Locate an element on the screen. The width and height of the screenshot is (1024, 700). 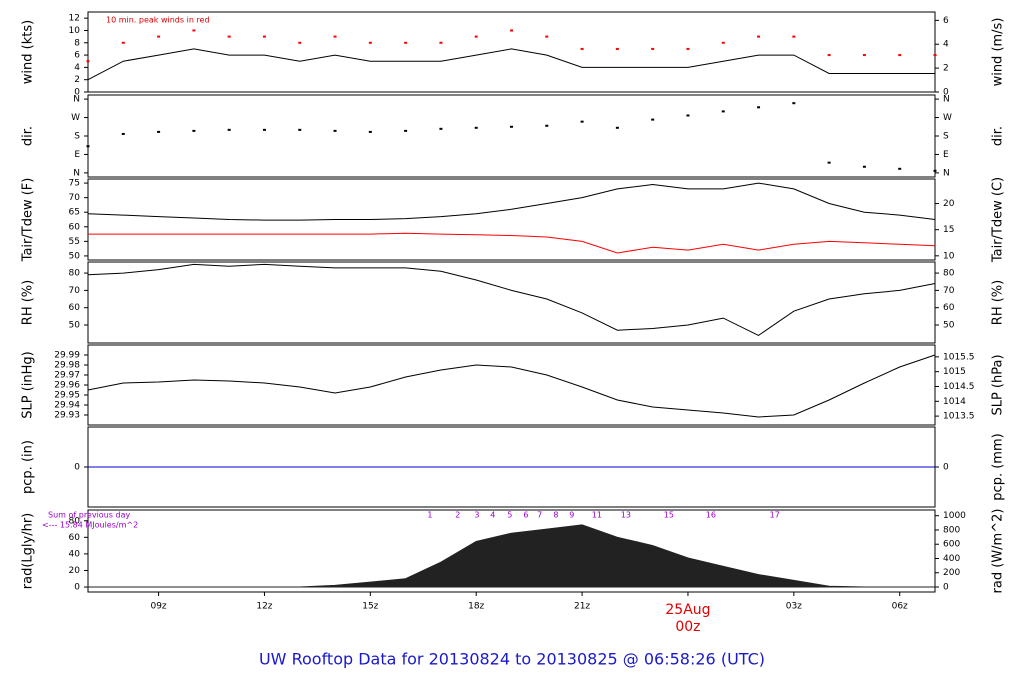
hour-mark: 8 is located at coordinates (555, 515).